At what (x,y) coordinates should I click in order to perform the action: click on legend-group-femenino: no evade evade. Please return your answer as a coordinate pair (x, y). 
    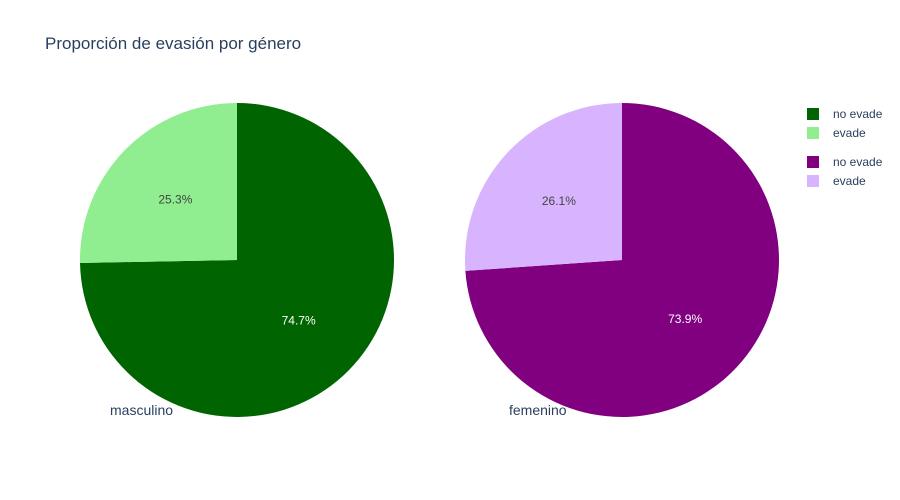
    Looking at the image, I should click on (851, 173).